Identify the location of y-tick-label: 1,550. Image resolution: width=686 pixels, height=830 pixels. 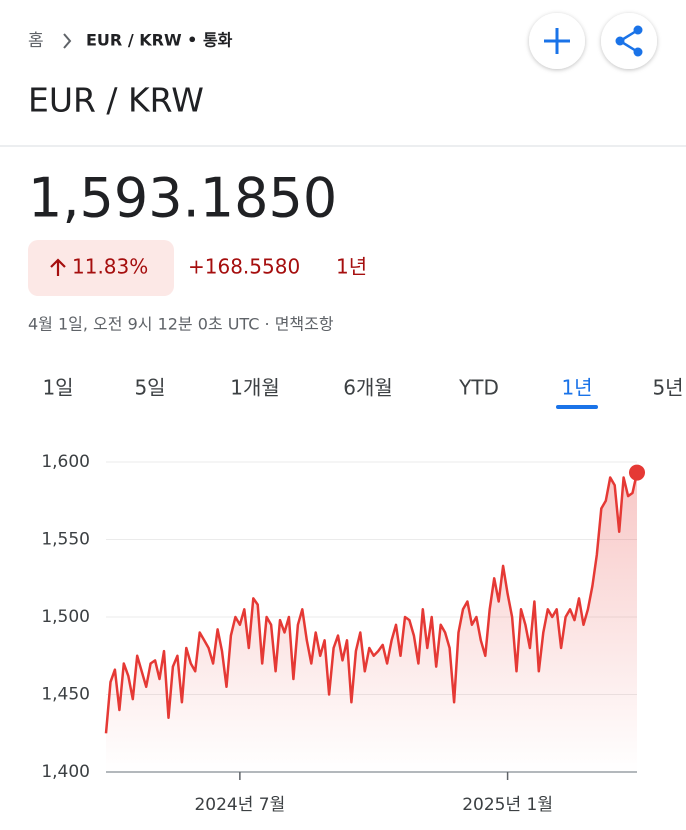
(65, 540).